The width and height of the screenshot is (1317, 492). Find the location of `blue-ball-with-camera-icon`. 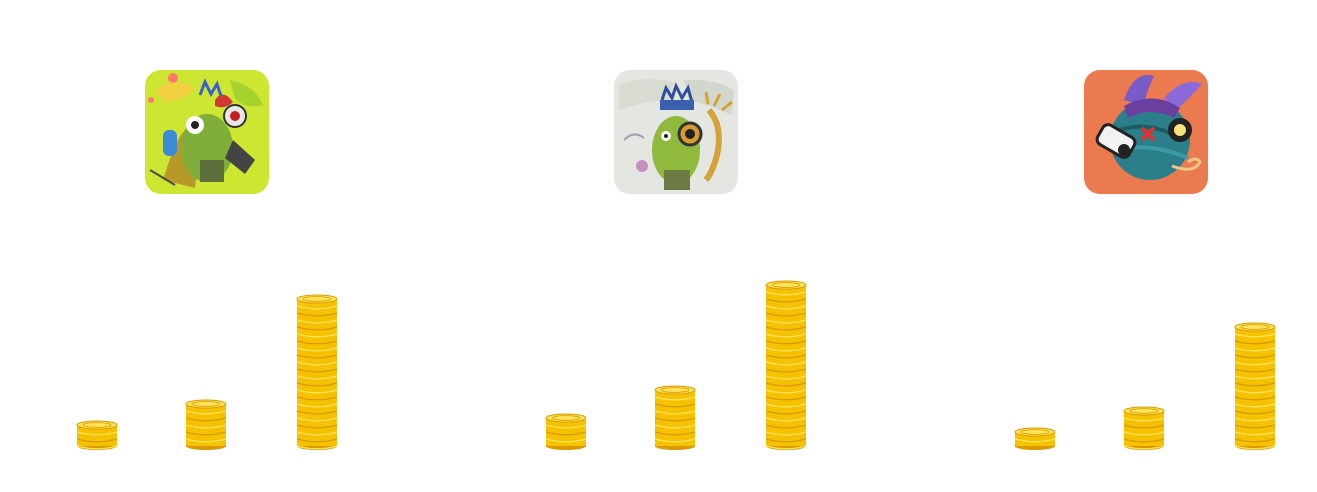

blue-ball-with-camera-icon is located at coordinates (1146, 132).